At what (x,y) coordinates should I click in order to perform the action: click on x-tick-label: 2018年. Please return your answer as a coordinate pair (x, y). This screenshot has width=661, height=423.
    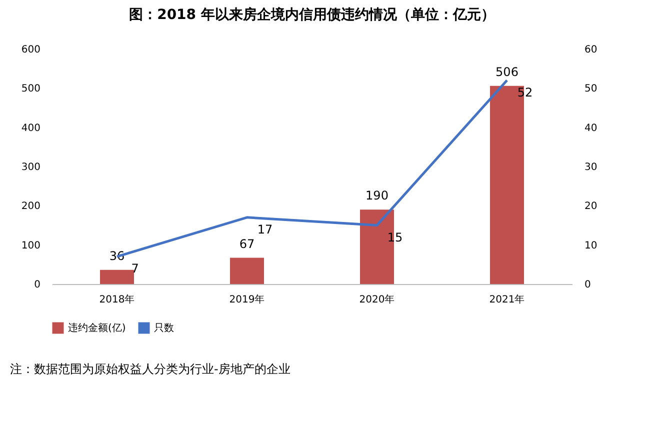
    Looking at the image, I should click on (117, 300).